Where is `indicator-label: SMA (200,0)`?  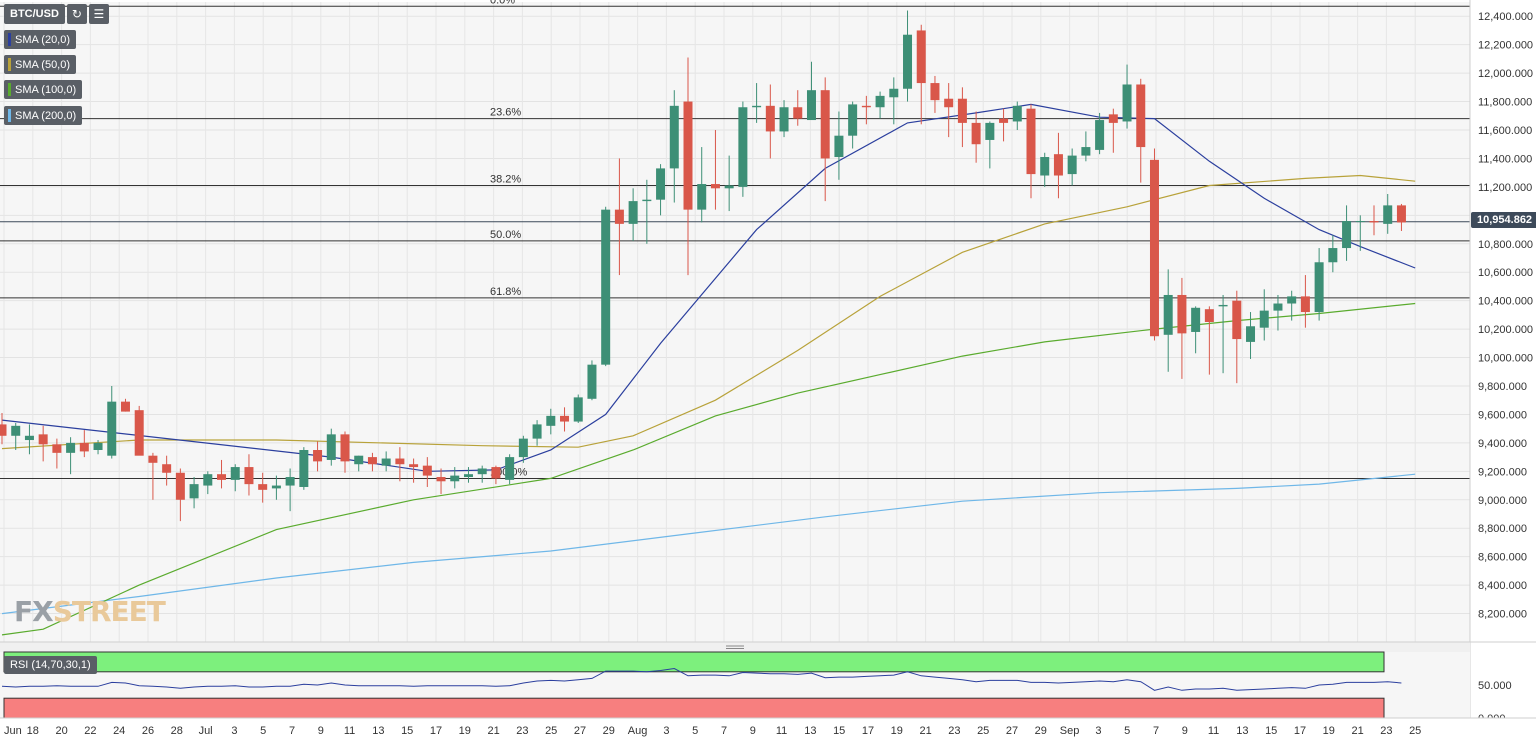 indicator-label: SMA (200,0) is located at coordinates (46, 115).